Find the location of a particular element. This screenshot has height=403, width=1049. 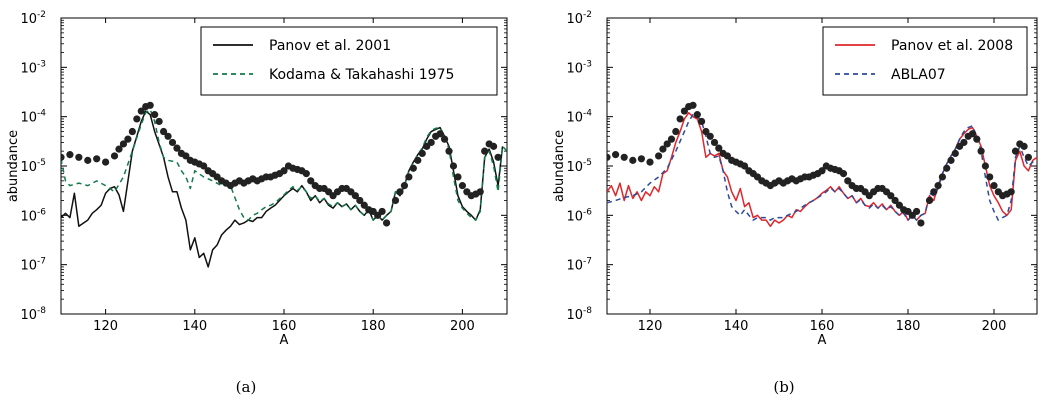

legend-label: ABLA07 is located at coordinates (918, 75).